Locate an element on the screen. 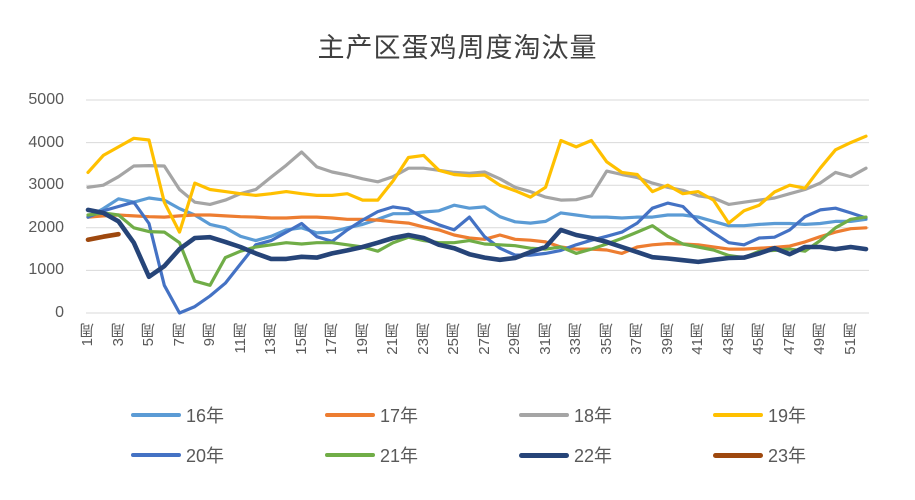  x-axis-tick-label: 15周 is located at coordinates (301, 339).